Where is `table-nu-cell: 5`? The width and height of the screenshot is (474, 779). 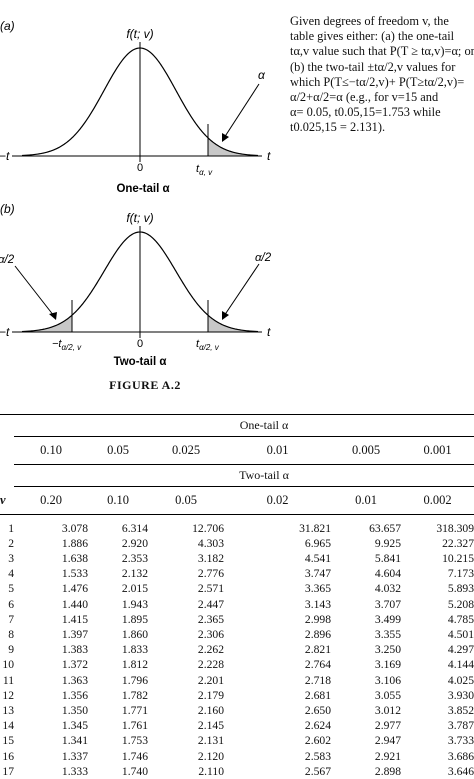 table-nu-cell: 5 is located at coordinates (11, 589).